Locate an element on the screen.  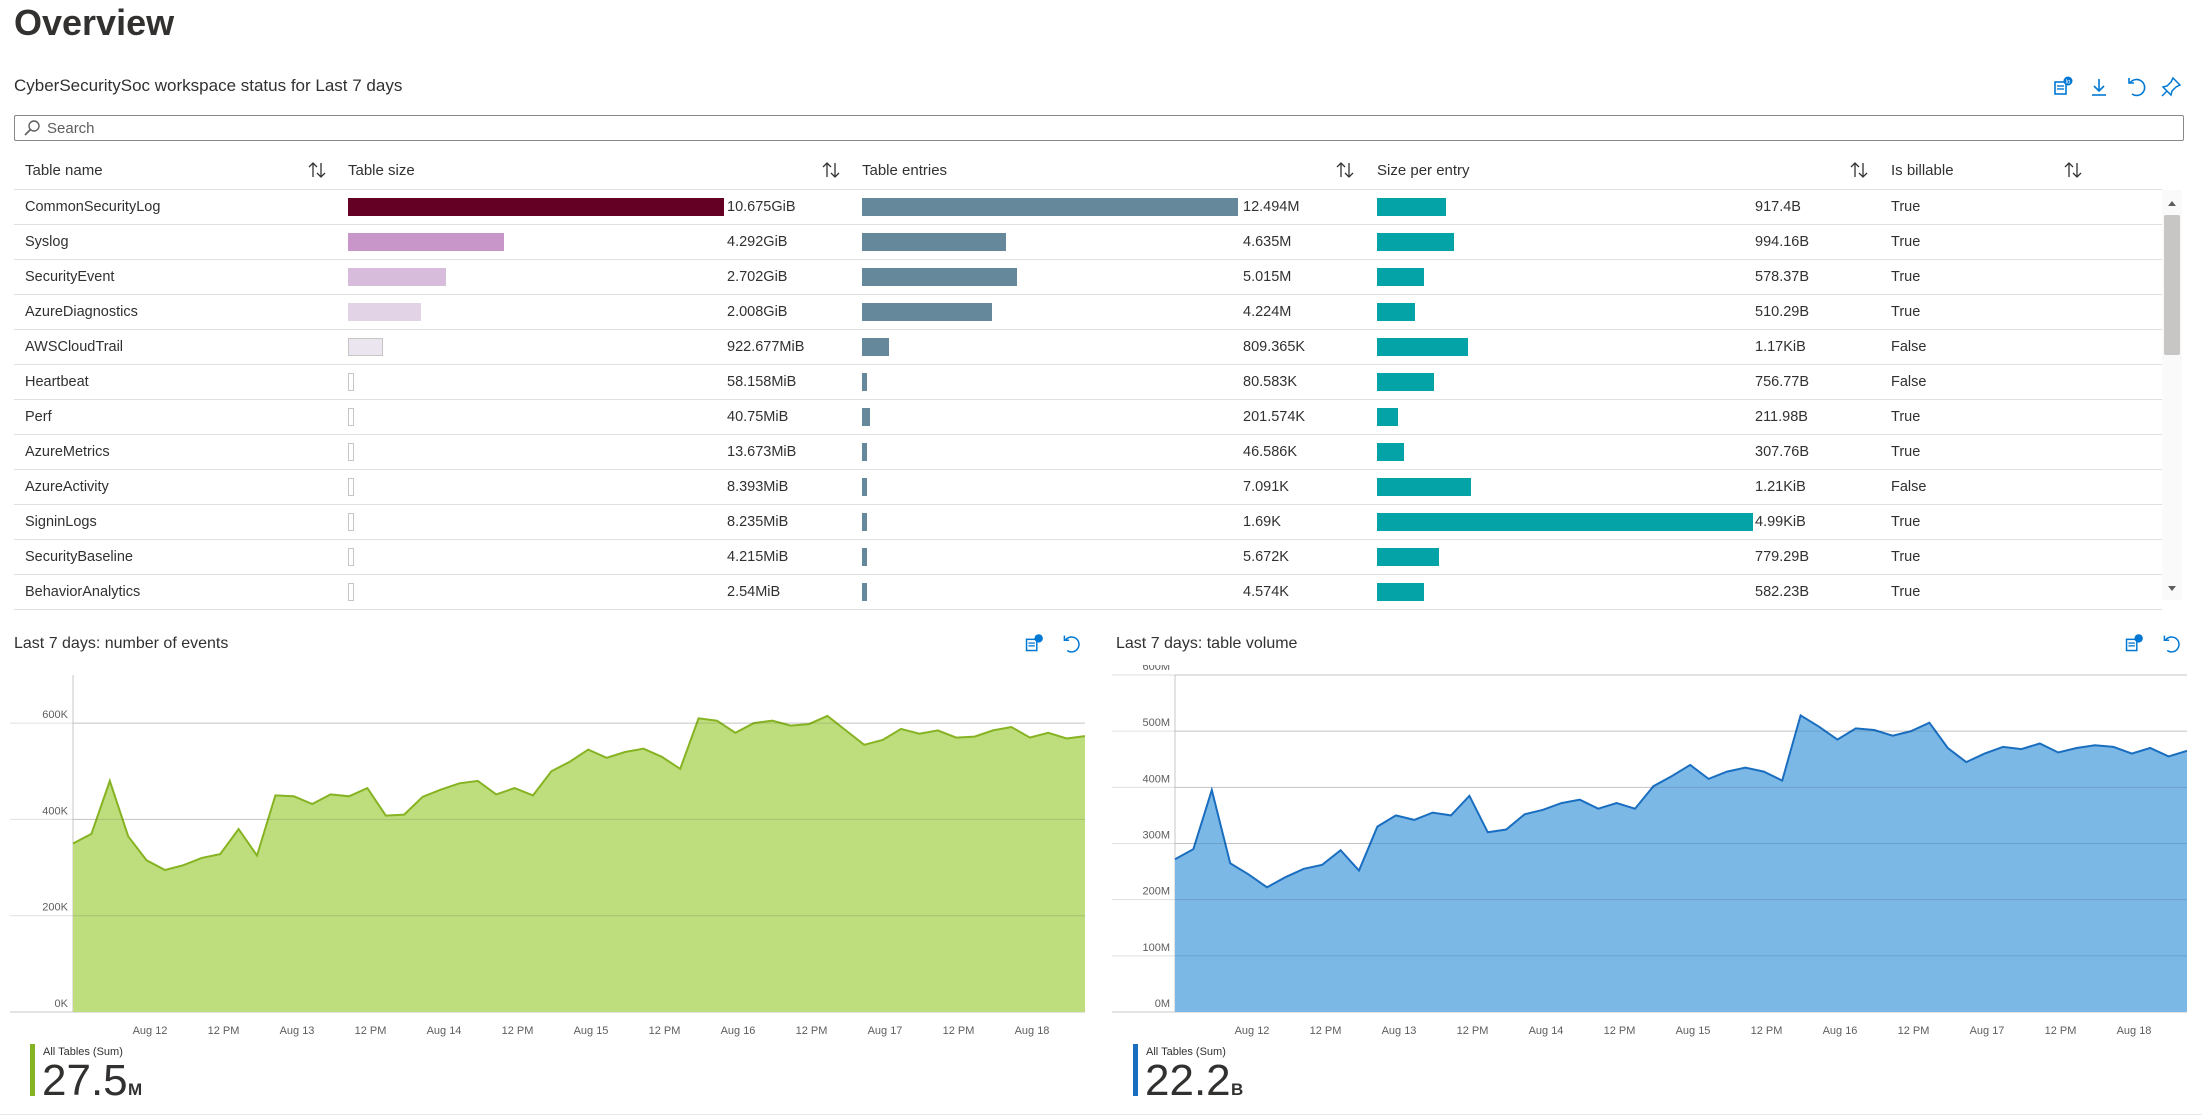
table-row: AzureMetrics 13.673MiB 46.586K 307.76B True is located at coordinates (1088, 452).